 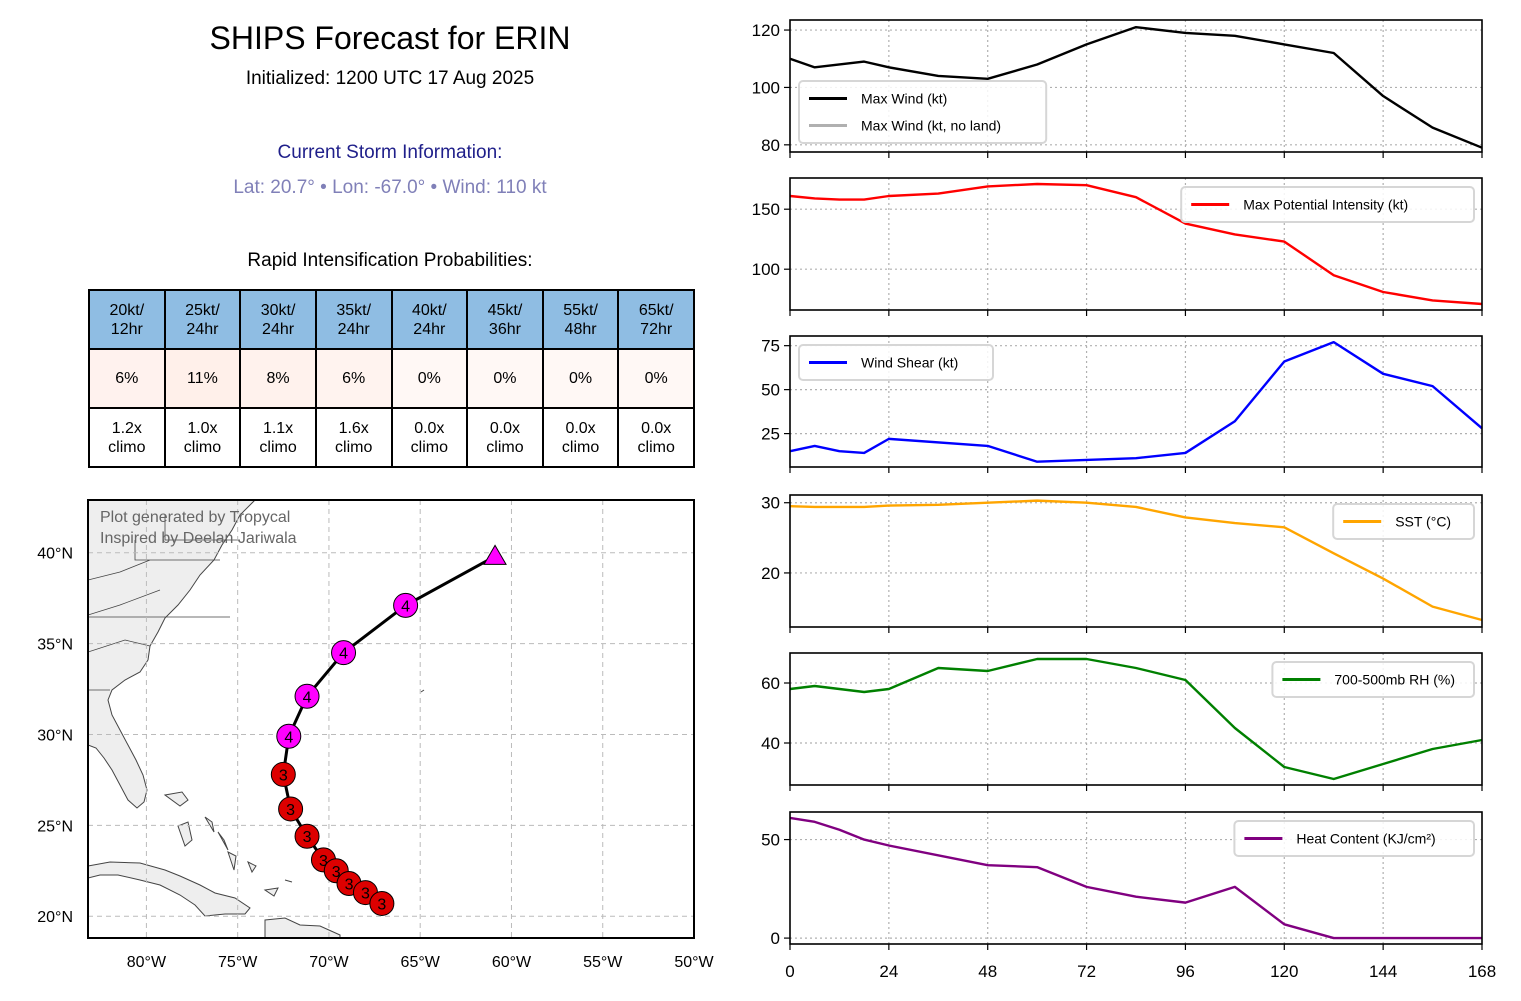 What do you see at coordinates (1383, 971) in the screenshot?
I see `xtick-label: 144` at bounding box center [1383, 971].